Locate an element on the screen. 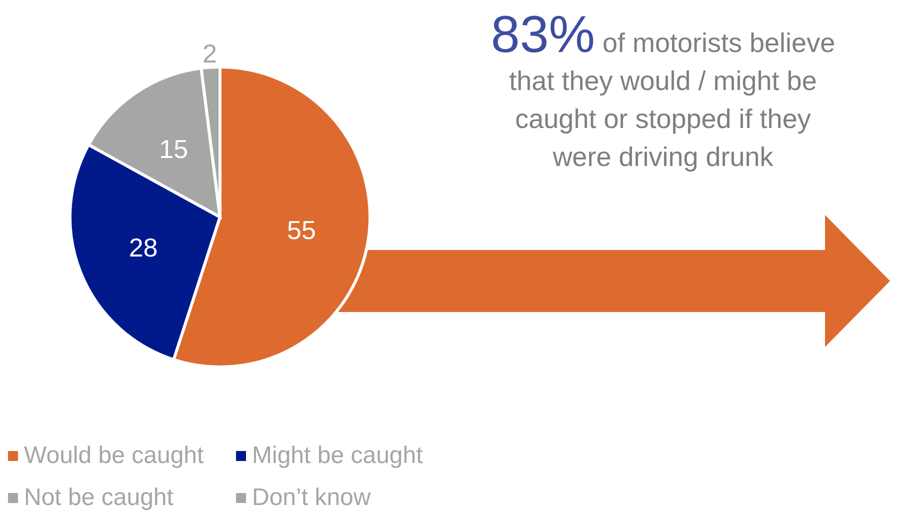 This screenshot has height=520, width=897. legend-label: Would be caught is located at coordinates (114, 456).